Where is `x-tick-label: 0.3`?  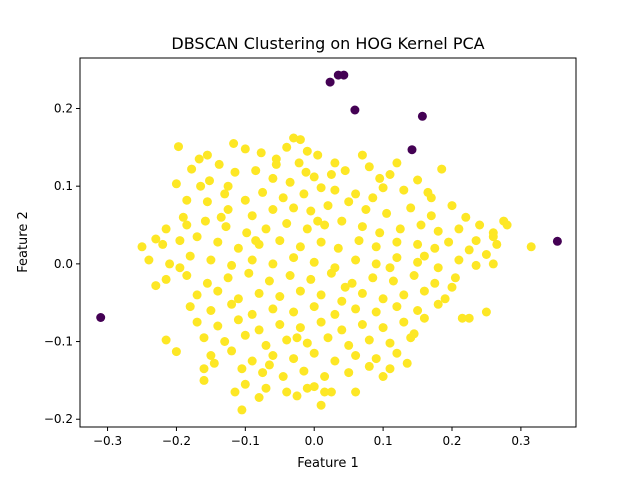 x-tick-label: 0.3 is located at coordinates (520, 441).